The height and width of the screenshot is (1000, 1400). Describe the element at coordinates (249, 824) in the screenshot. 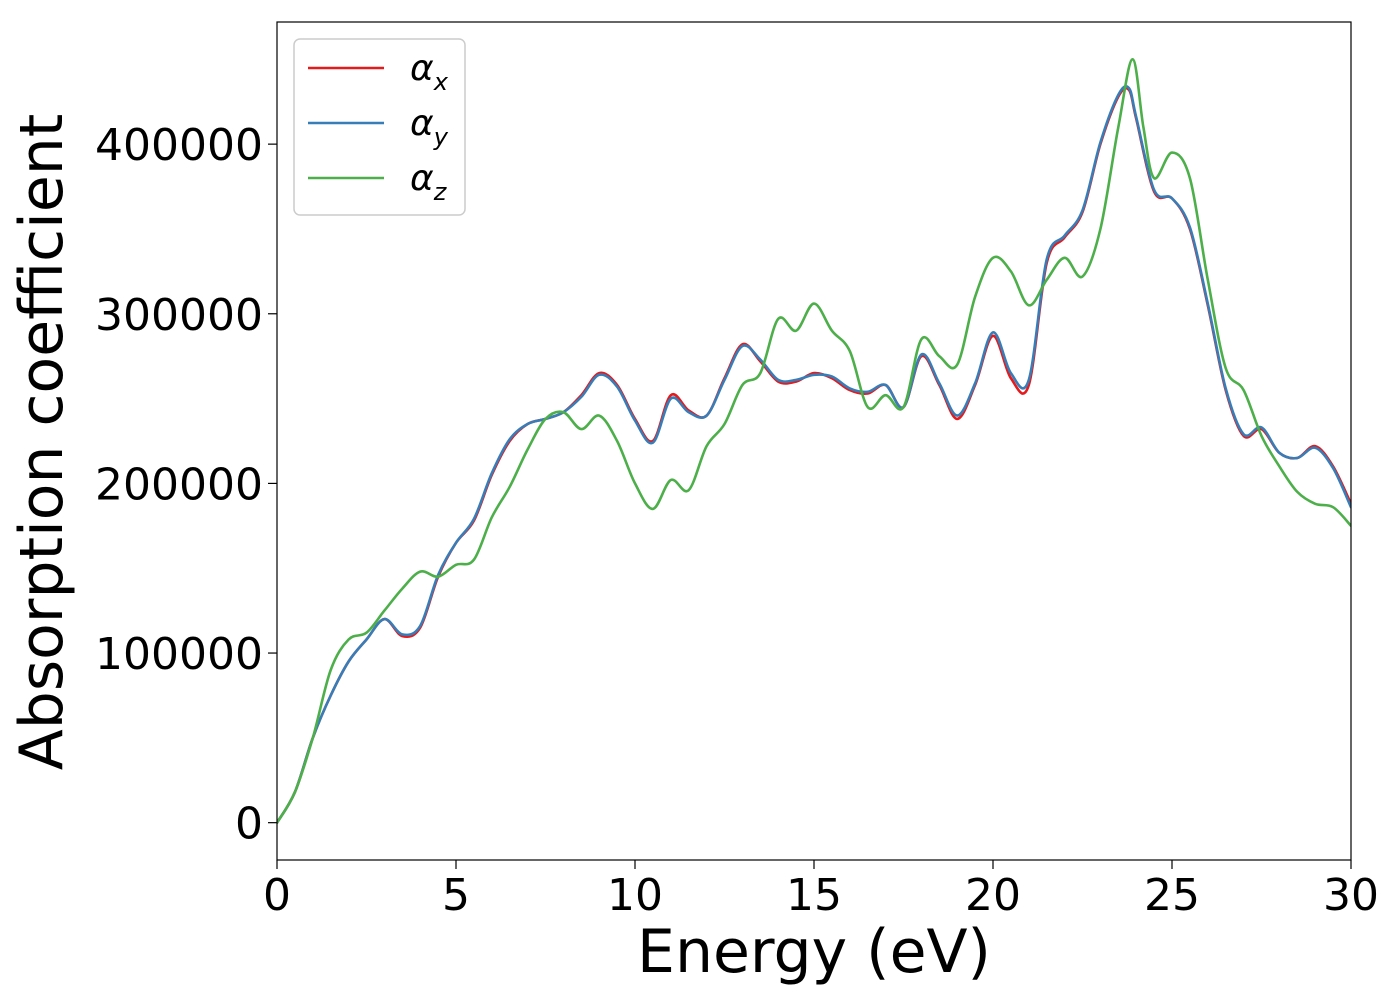

I see `y-tick-label: 0` at that location.